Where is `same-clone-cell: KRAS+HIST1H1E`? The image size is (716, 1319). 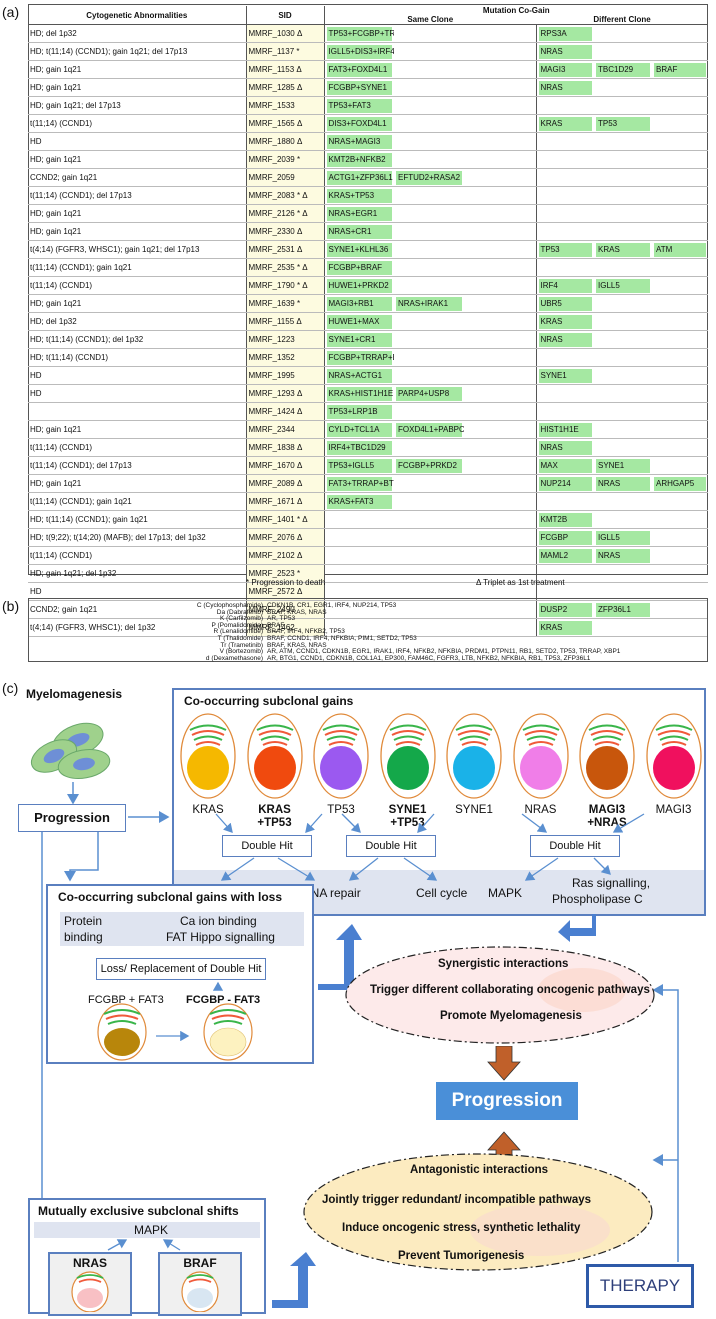 same-clone-cell: KRAS+HIST1H1E is located at coordinates (359, 393).